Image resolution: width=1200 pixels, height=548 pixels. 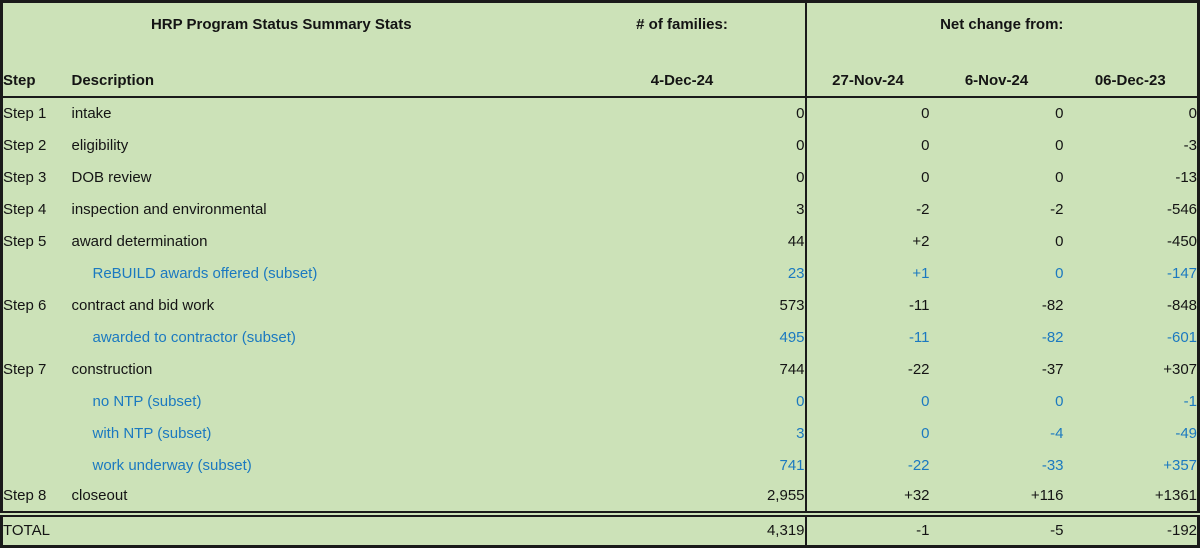 I want to click on table-row: Step 8 closeout 2,955 +32 +116 +1361, so click(x=600, y=497).